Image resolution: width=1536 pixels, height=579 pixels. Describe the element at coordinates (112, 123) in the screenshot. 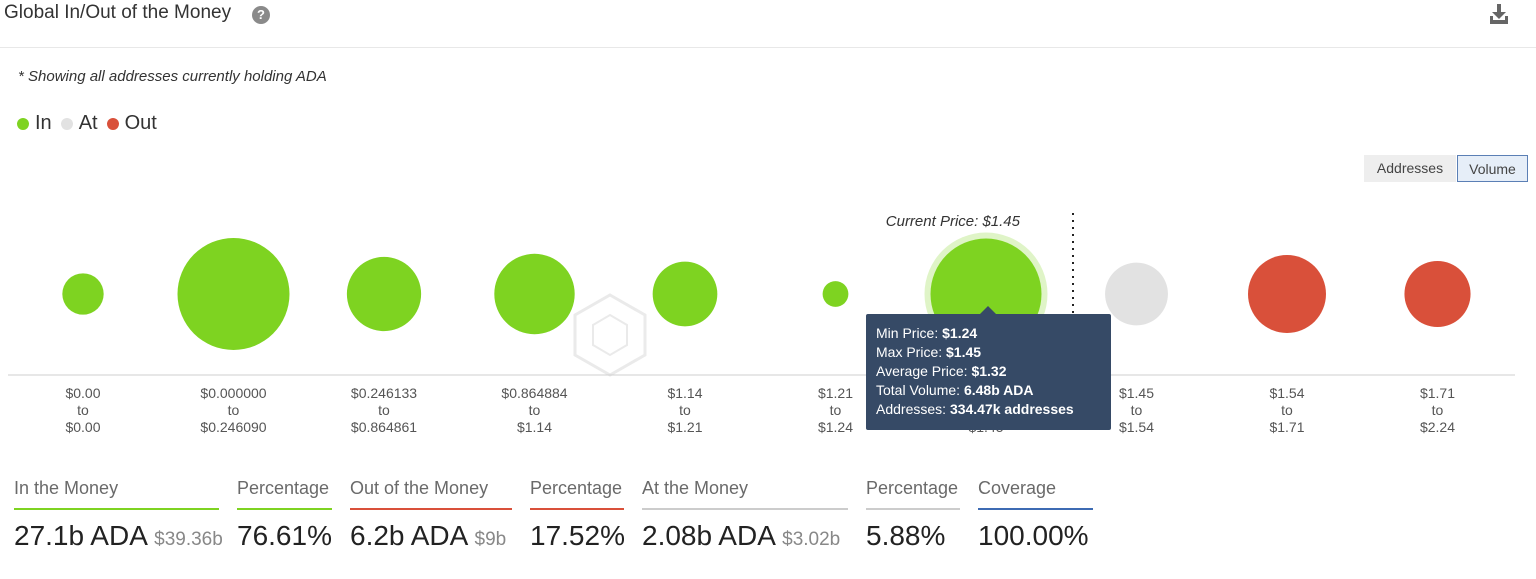

I see `legend-dot-out` at that location.